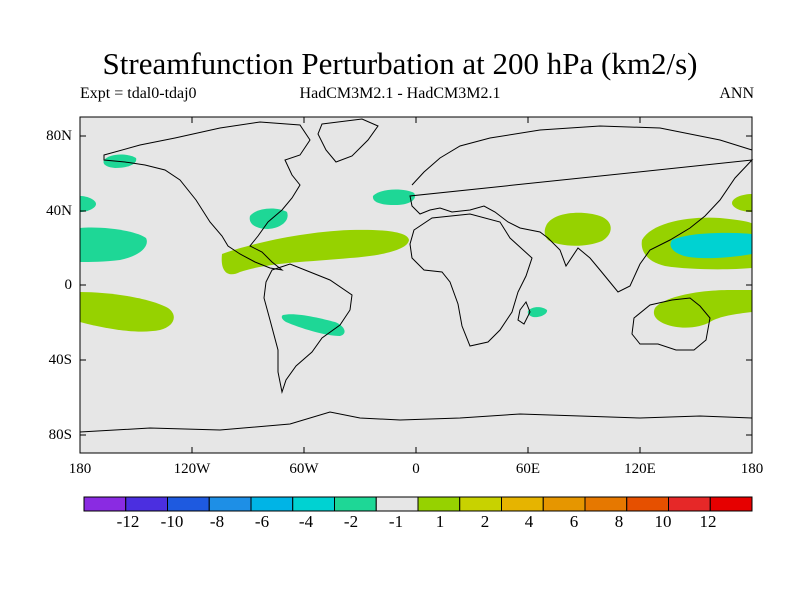 The height and width of the screenshot is (600, 800). Describe the element at coordinates (351, 521) in the screenshot. I see `colorbar-label: -2` at that location.